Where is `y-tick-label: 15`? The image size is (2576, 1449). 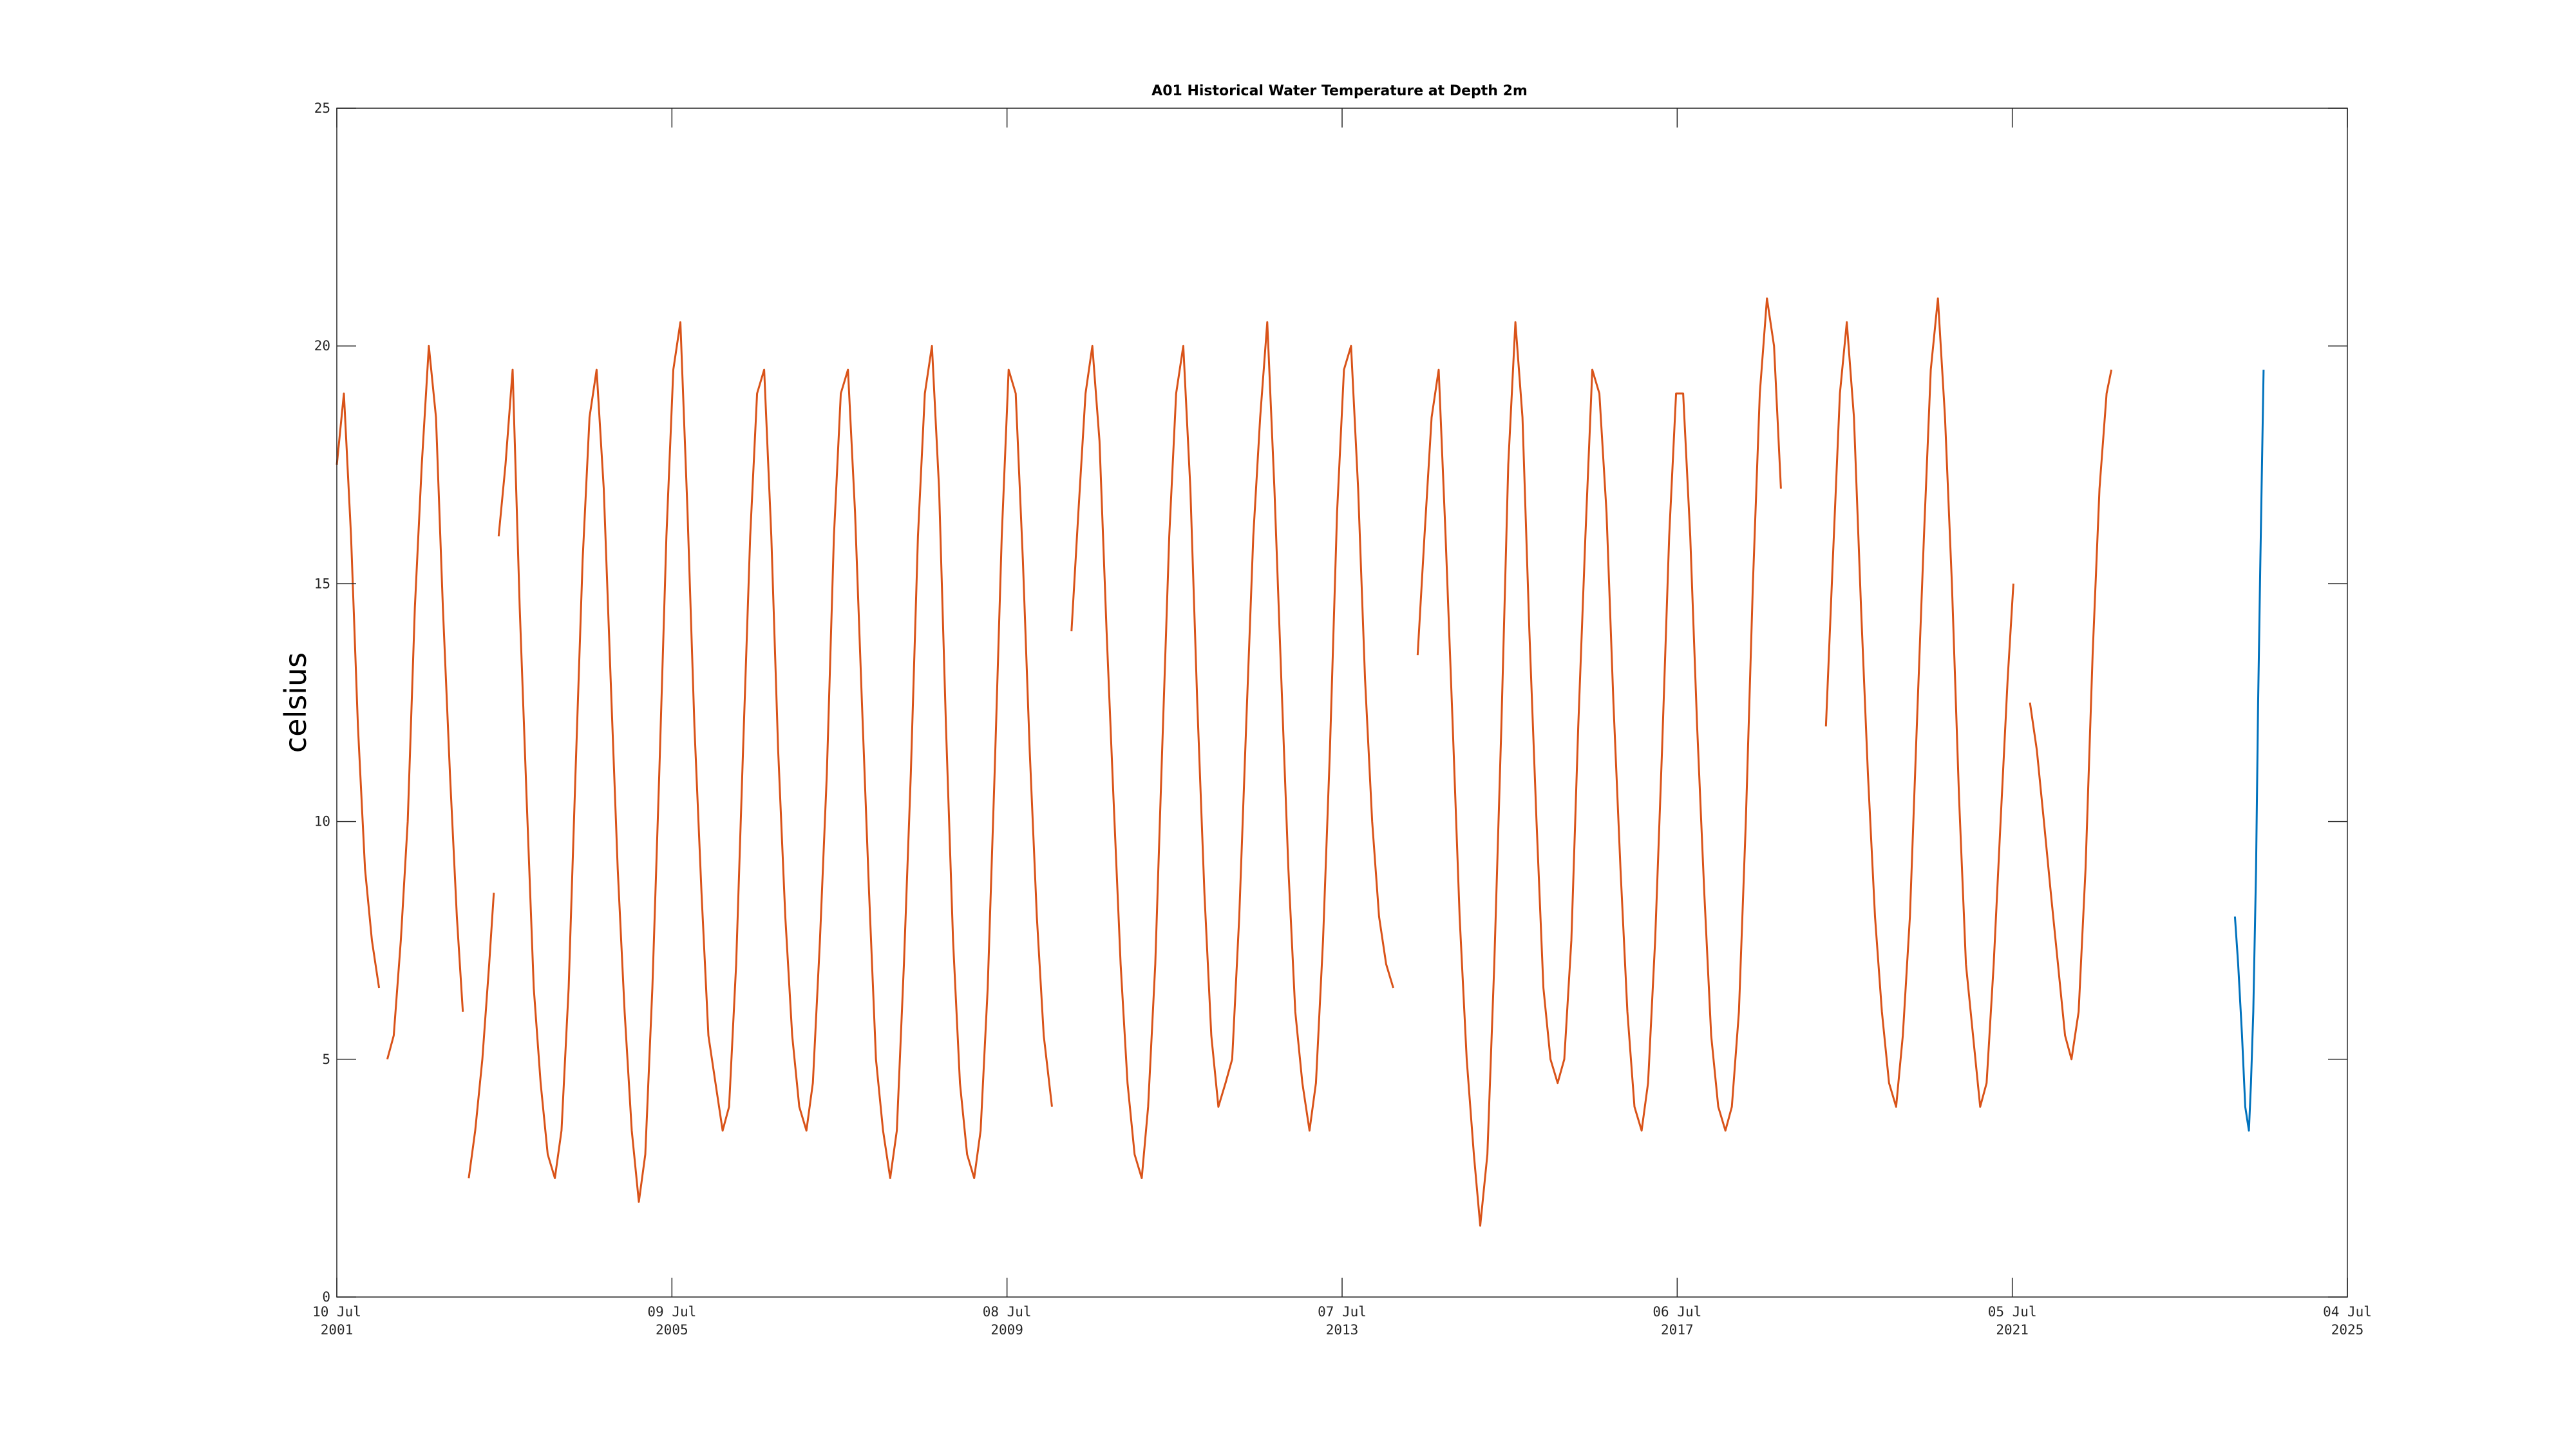
y-tick-label: 15 is located at coordinates (322, 583).